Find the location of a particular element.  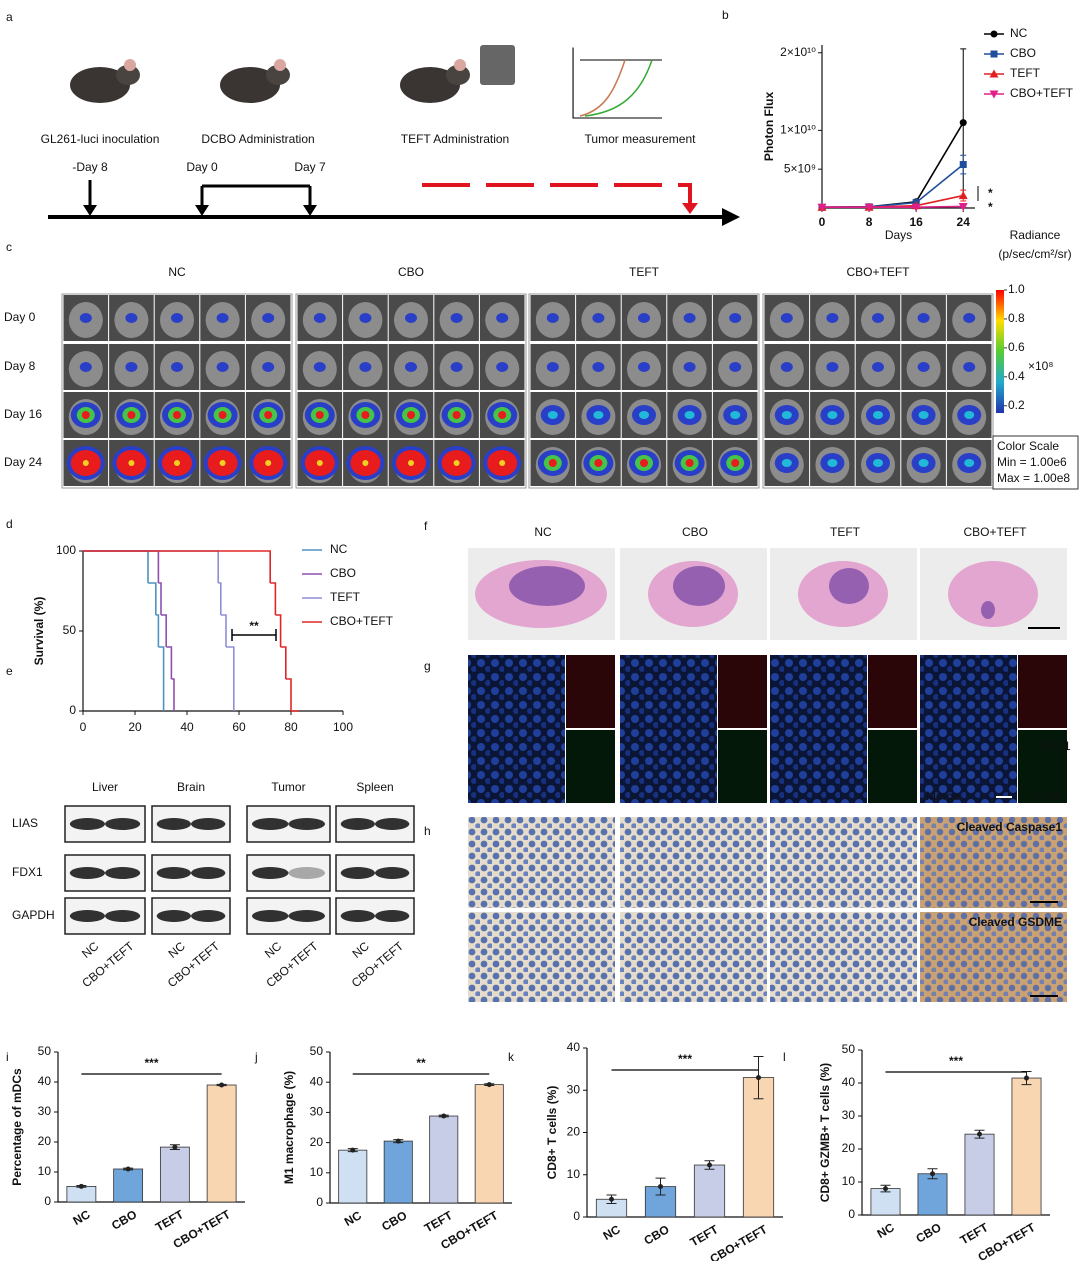

series-line is located at coordinates (892, 165).